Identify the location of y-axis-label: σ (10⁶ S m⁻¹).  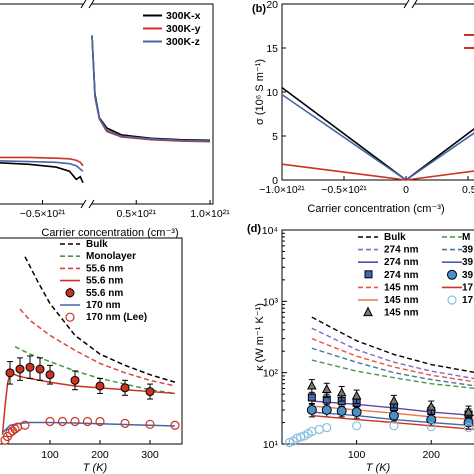
(260, 92).